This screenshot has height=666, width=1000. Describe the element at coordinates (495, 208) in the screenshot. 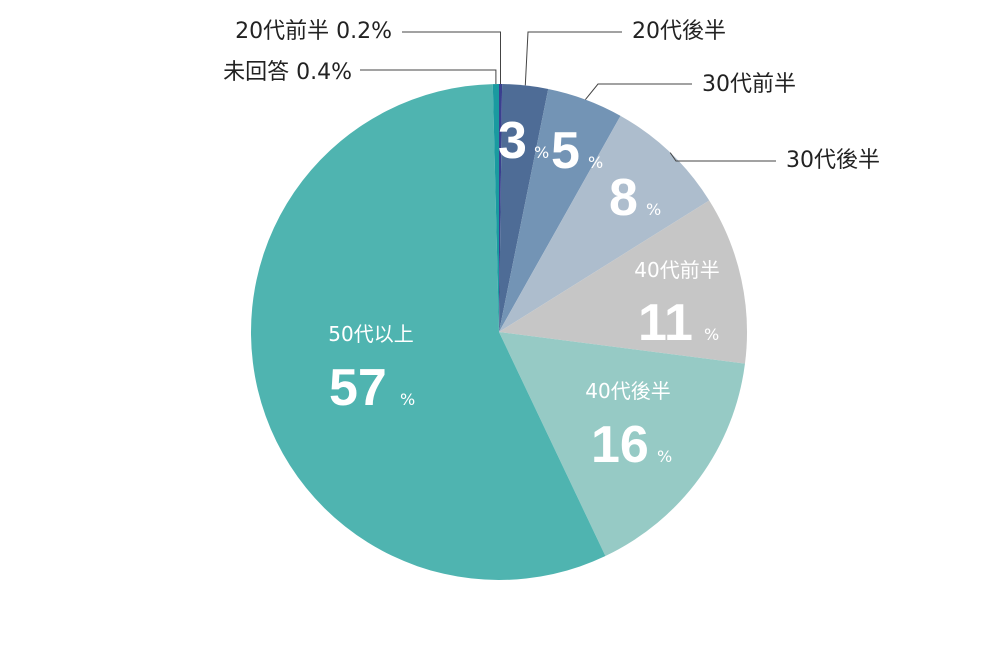

I see `slice-no-answer` at that location.